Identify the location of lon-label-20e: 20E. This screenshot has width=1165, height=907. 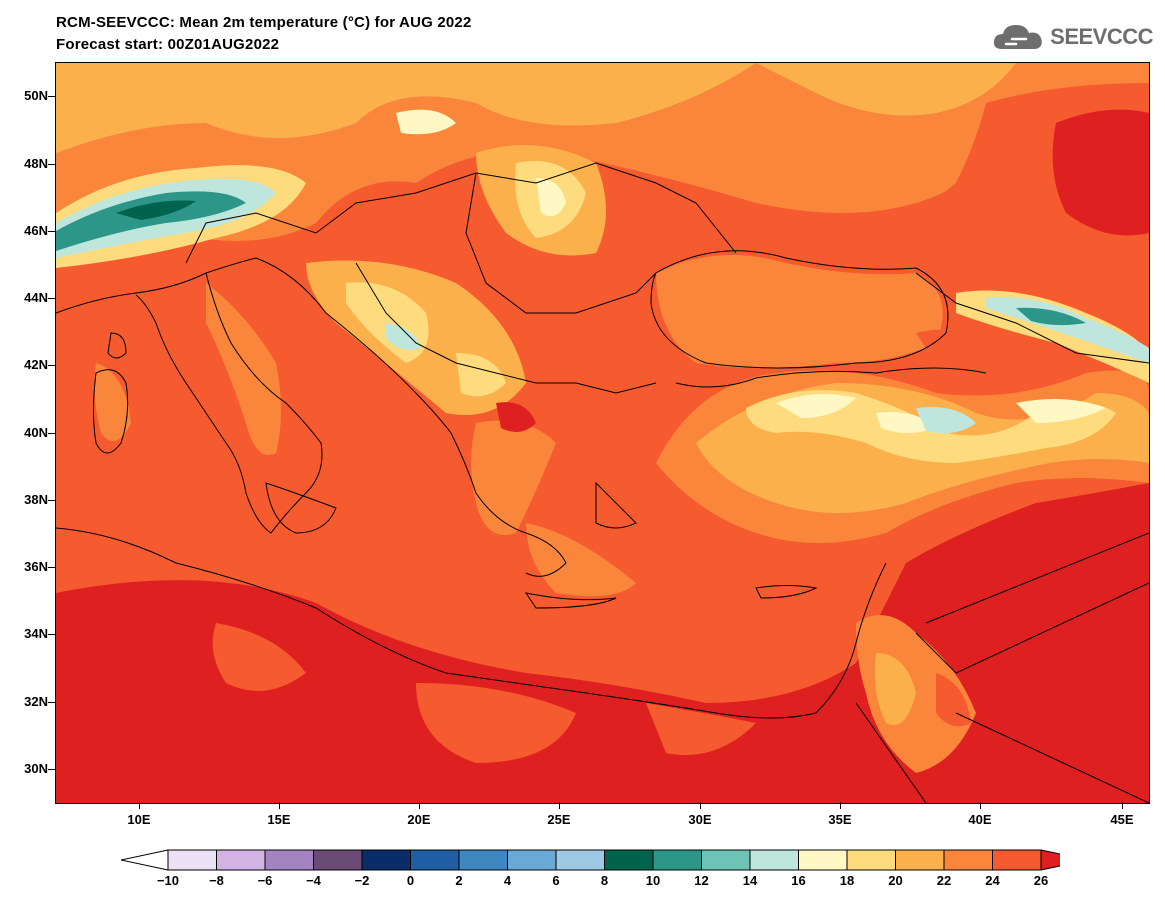
(419, 819).